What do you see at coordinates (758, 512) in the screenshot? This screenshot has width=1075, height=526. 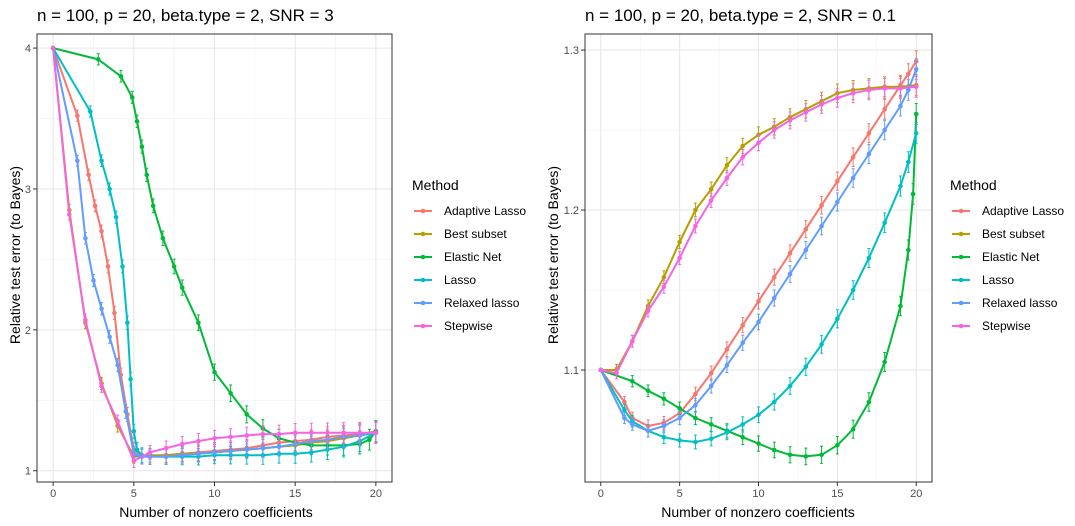 I see `right-x-axis-title: Number of nonzero coefficients` at bounding box center [758, 512].